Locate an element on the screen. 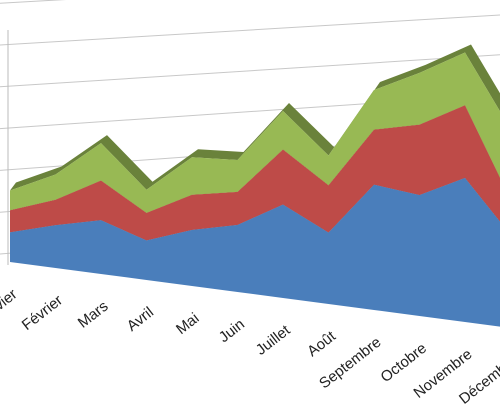 The width and height of the screenshot is (500, 418). x-tick-label: Août is located at coordinates (321, 343).